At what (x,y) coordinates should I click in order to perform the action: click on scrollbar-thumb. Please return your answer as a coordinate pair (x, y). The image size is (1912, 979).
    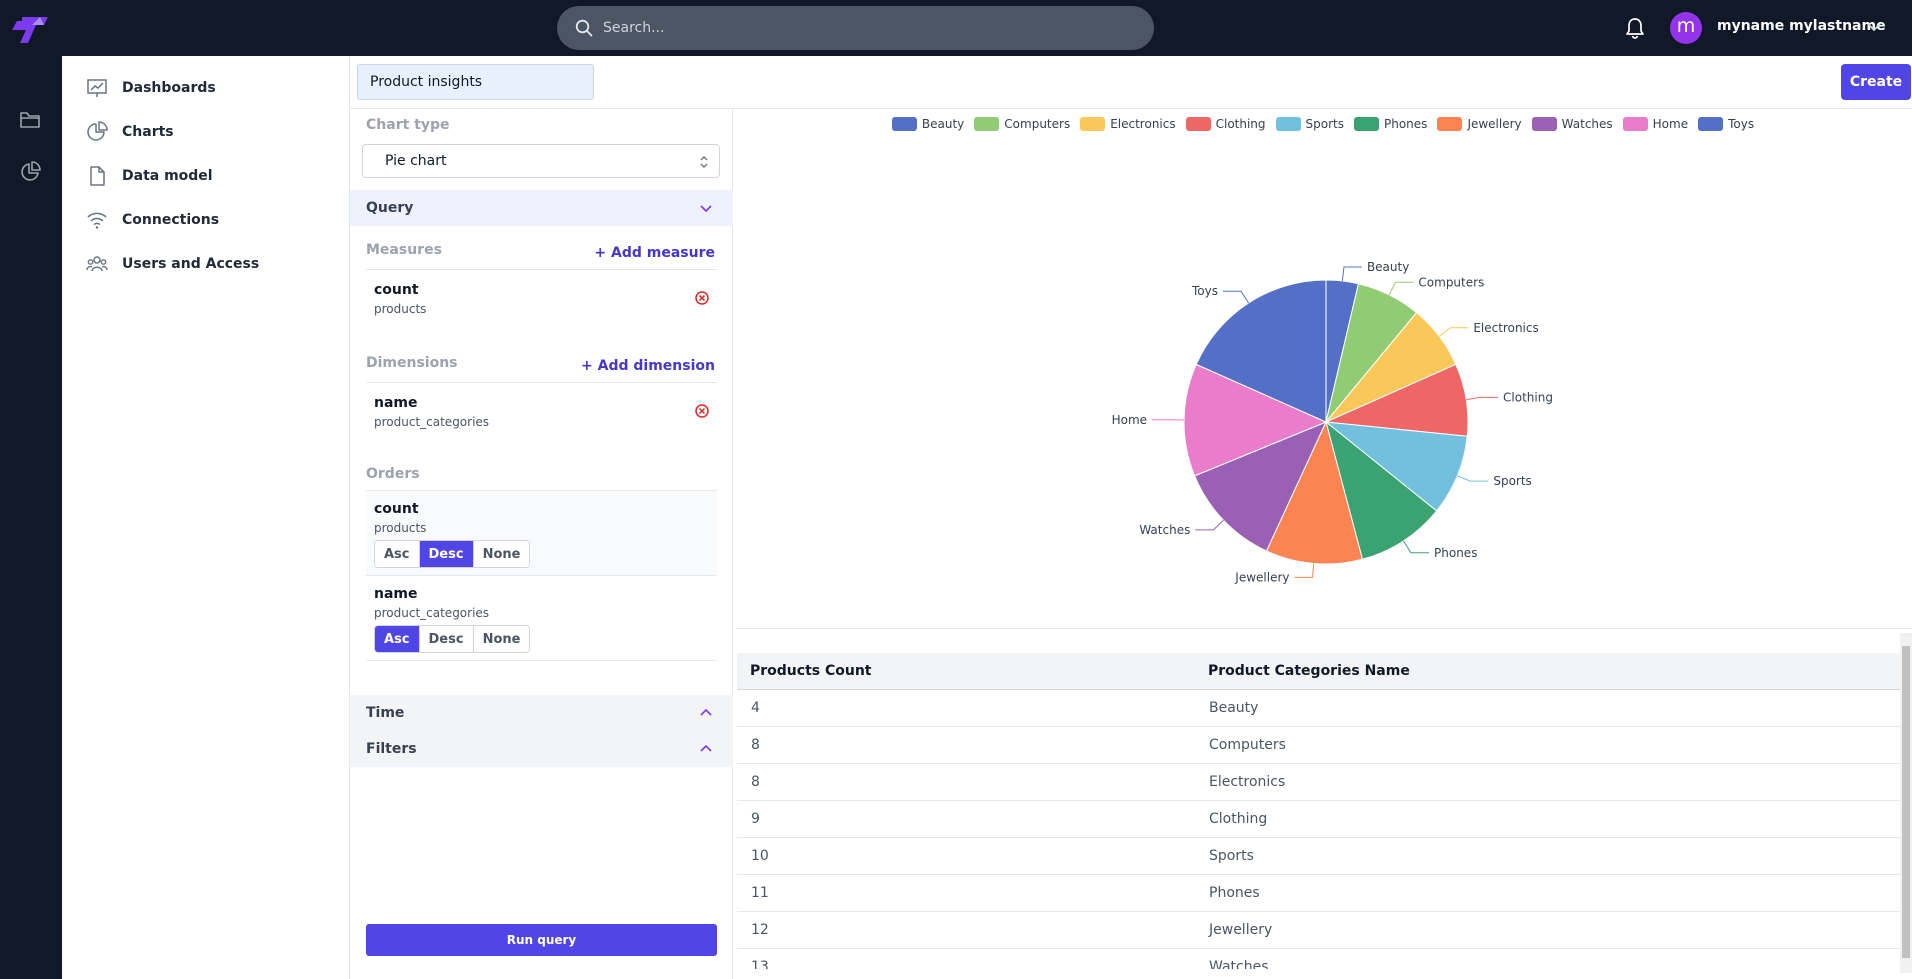
    Looking at the image, I should click on (1906, 802).